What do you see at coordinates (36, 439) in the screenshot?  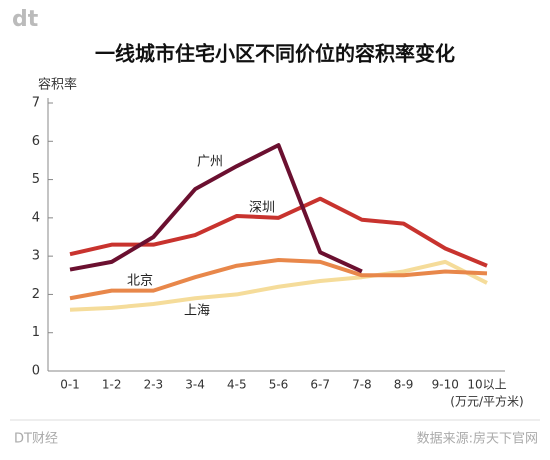 I see `footer-brand: DT财经` at bounding box center [36, 439].